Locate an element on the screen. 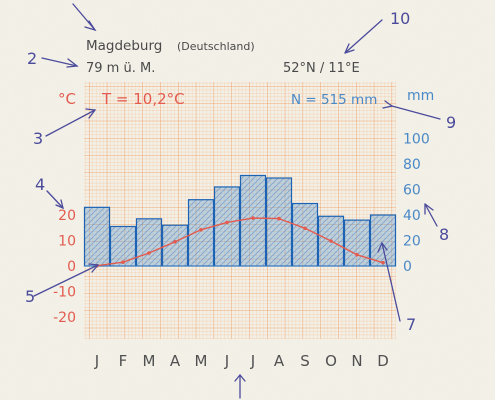  precipitation-arrow-head is located at coordinates (388, 104).